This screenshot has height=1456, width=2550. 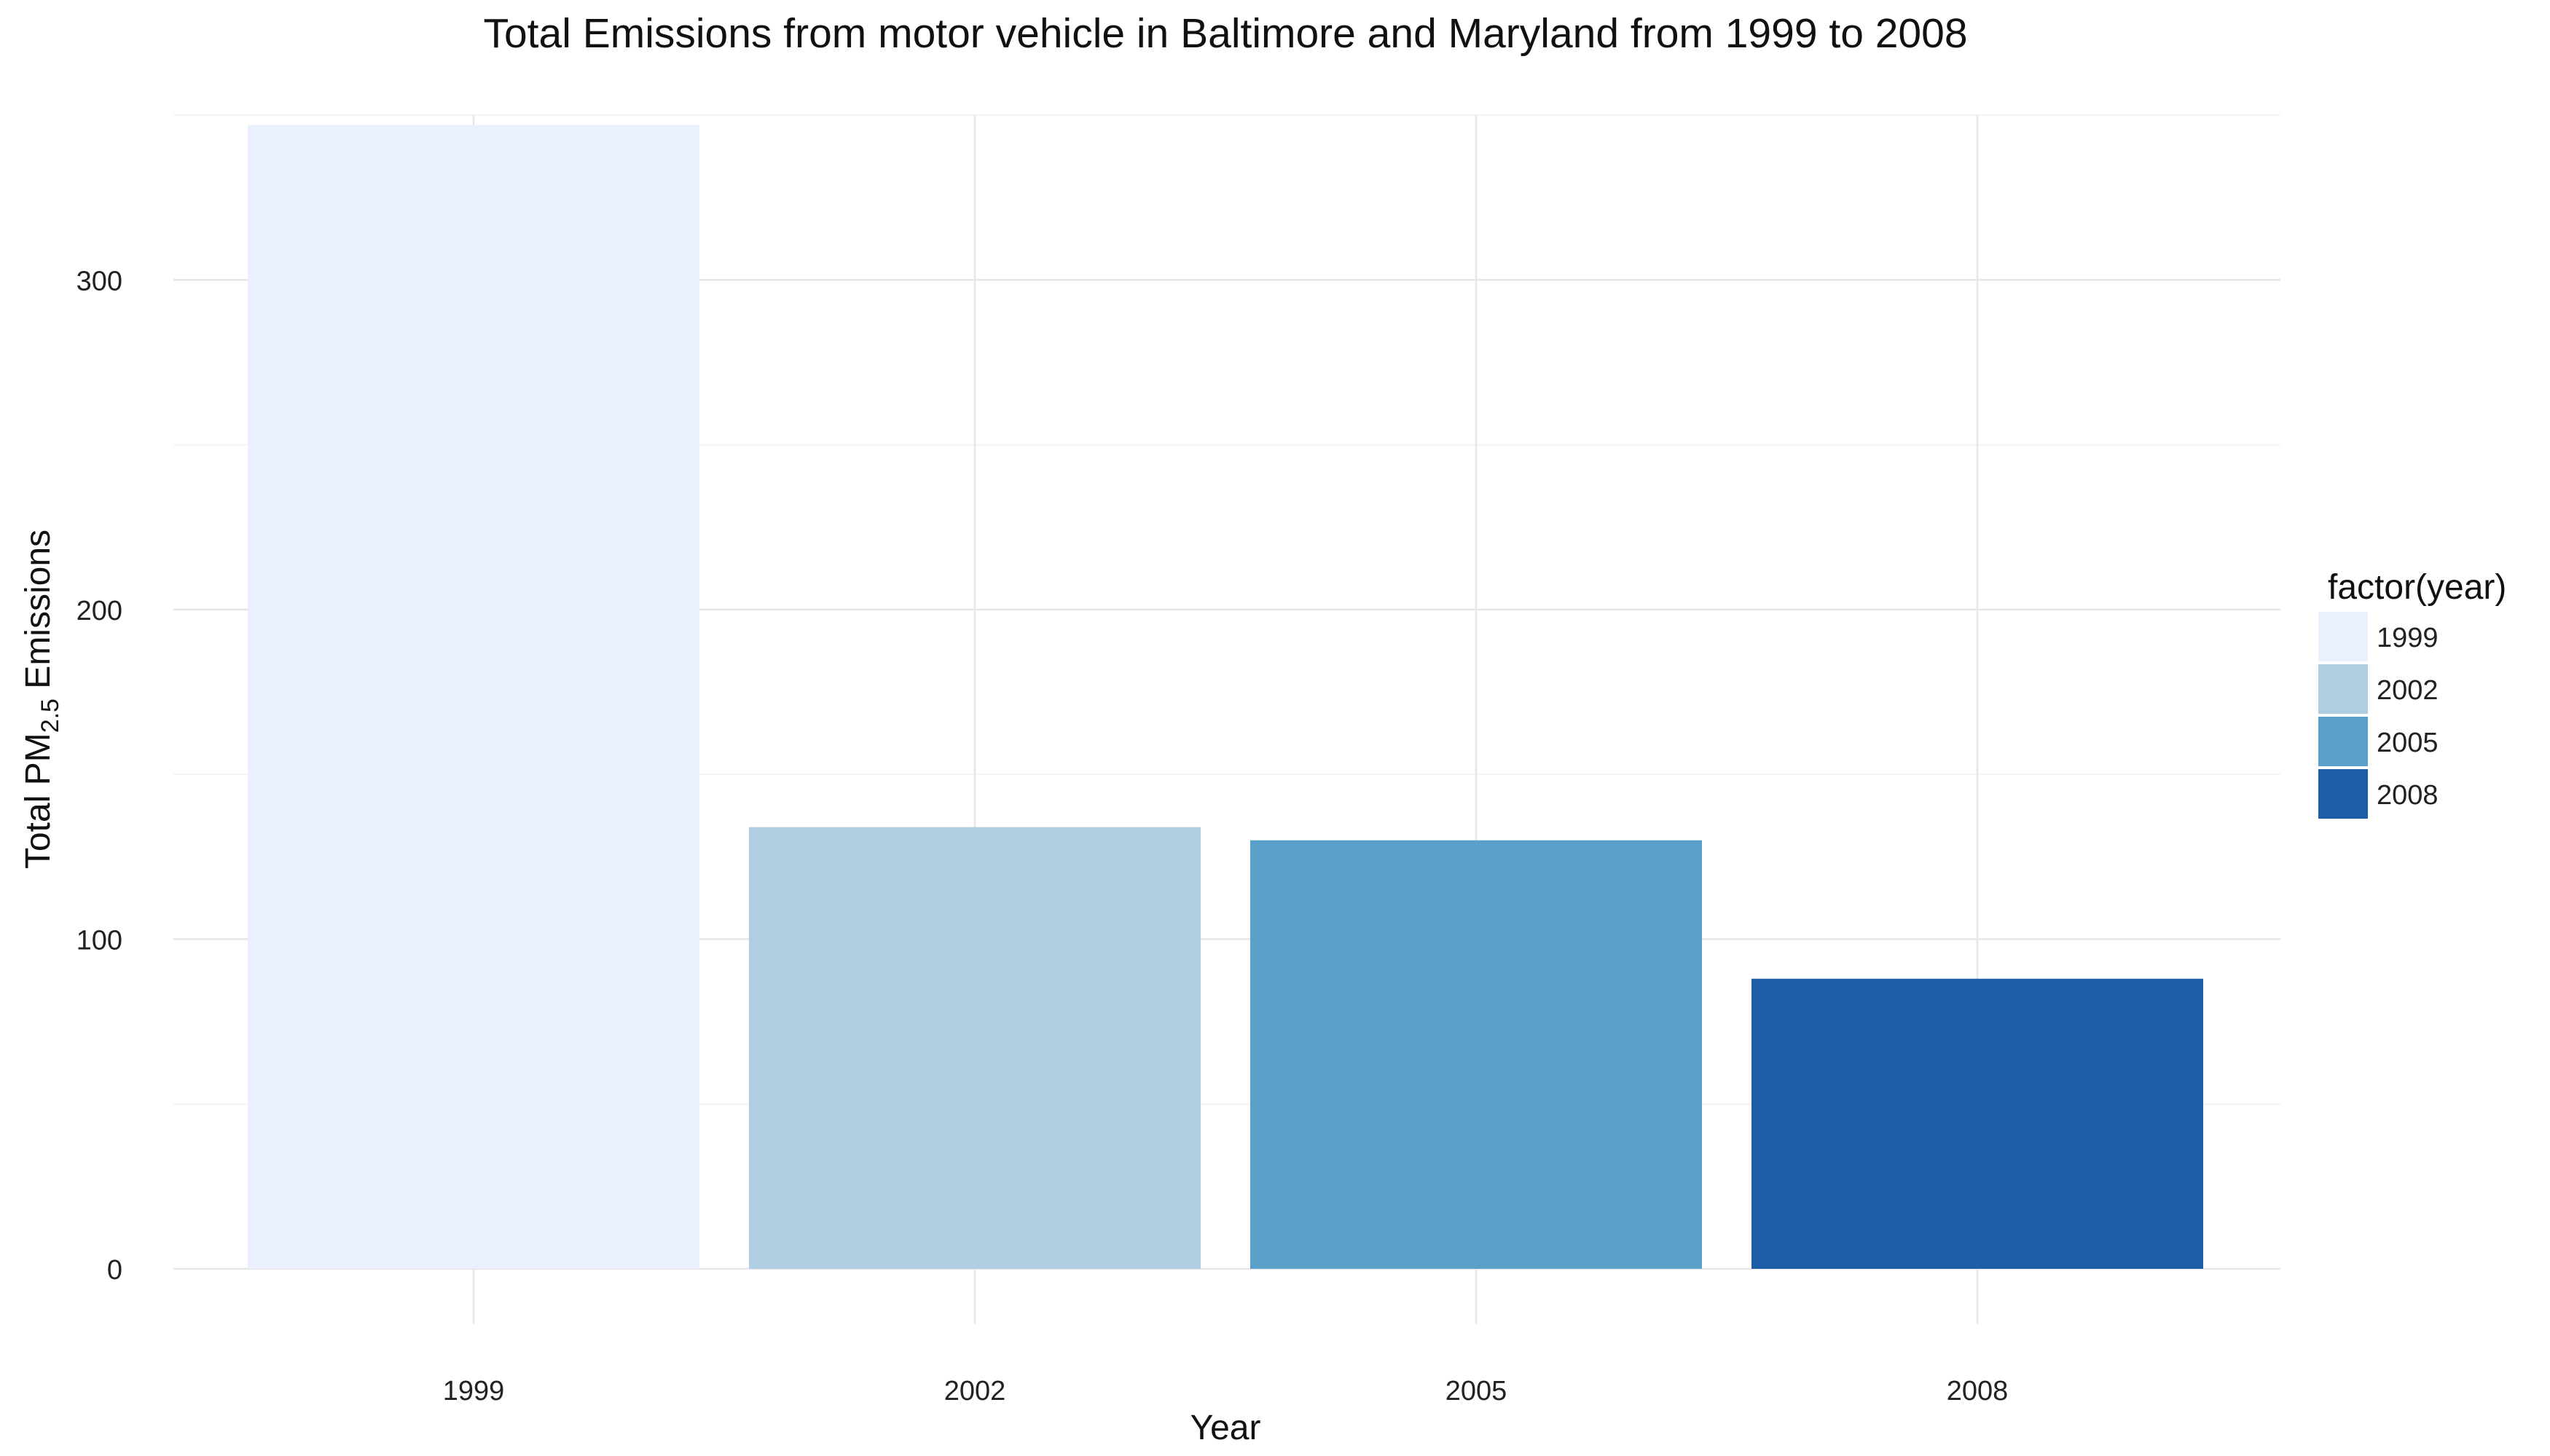 What do you see at coordinates (975, 1048) in the screenshot?
I see `bar-2002` at bounding box center [975, 1048].